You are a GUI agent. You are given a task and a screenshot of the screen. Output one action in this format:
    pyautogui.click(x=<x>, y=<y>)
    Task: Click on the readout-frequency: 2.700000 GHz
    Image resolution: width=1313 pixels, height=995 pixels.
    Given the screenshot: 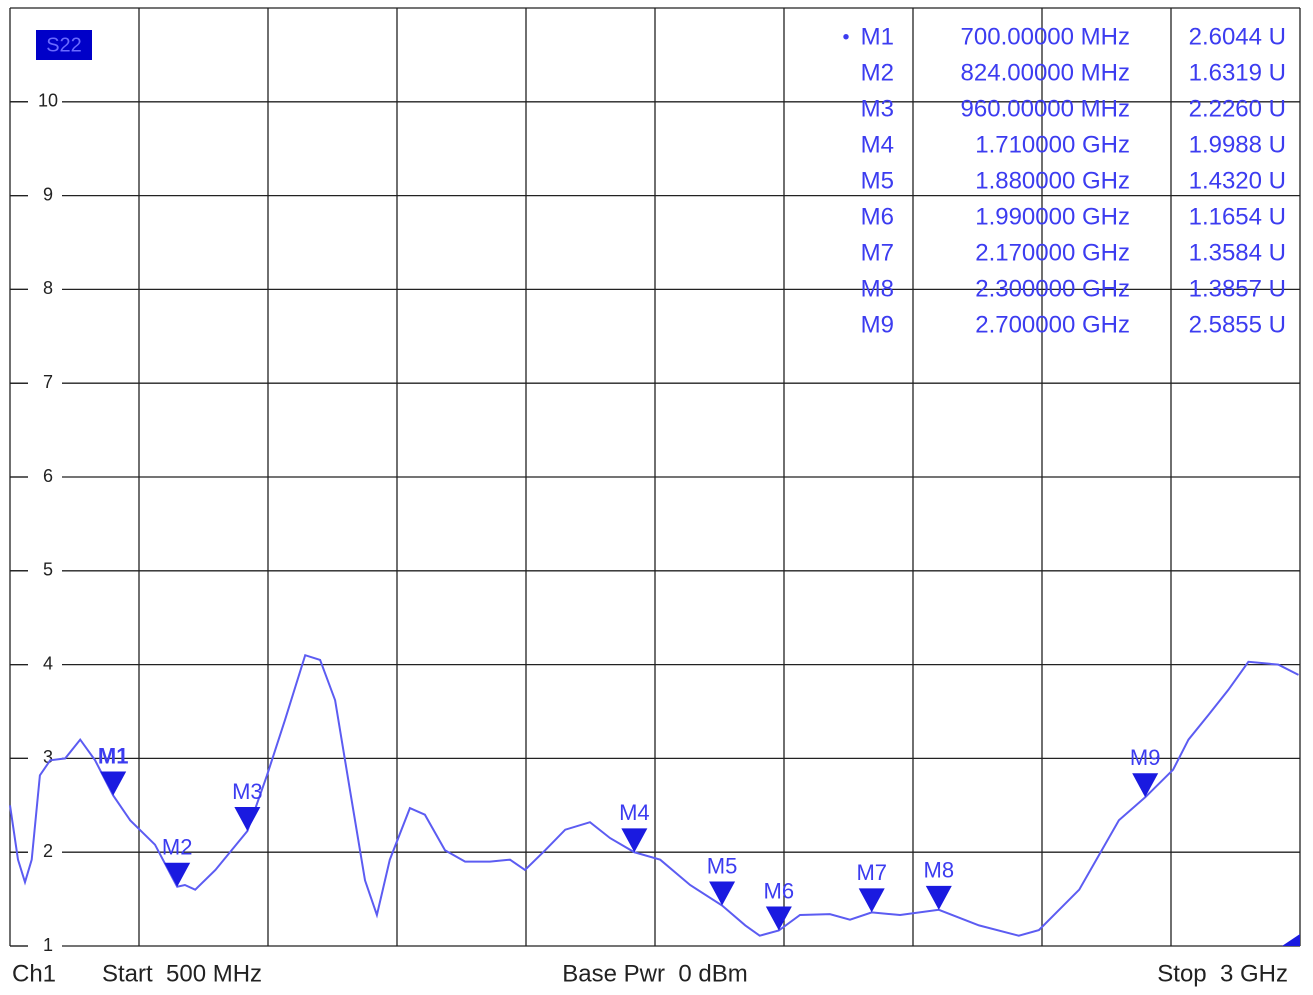 What is the action you would take?
    pyautogui.click(x=1052, y=324)
    